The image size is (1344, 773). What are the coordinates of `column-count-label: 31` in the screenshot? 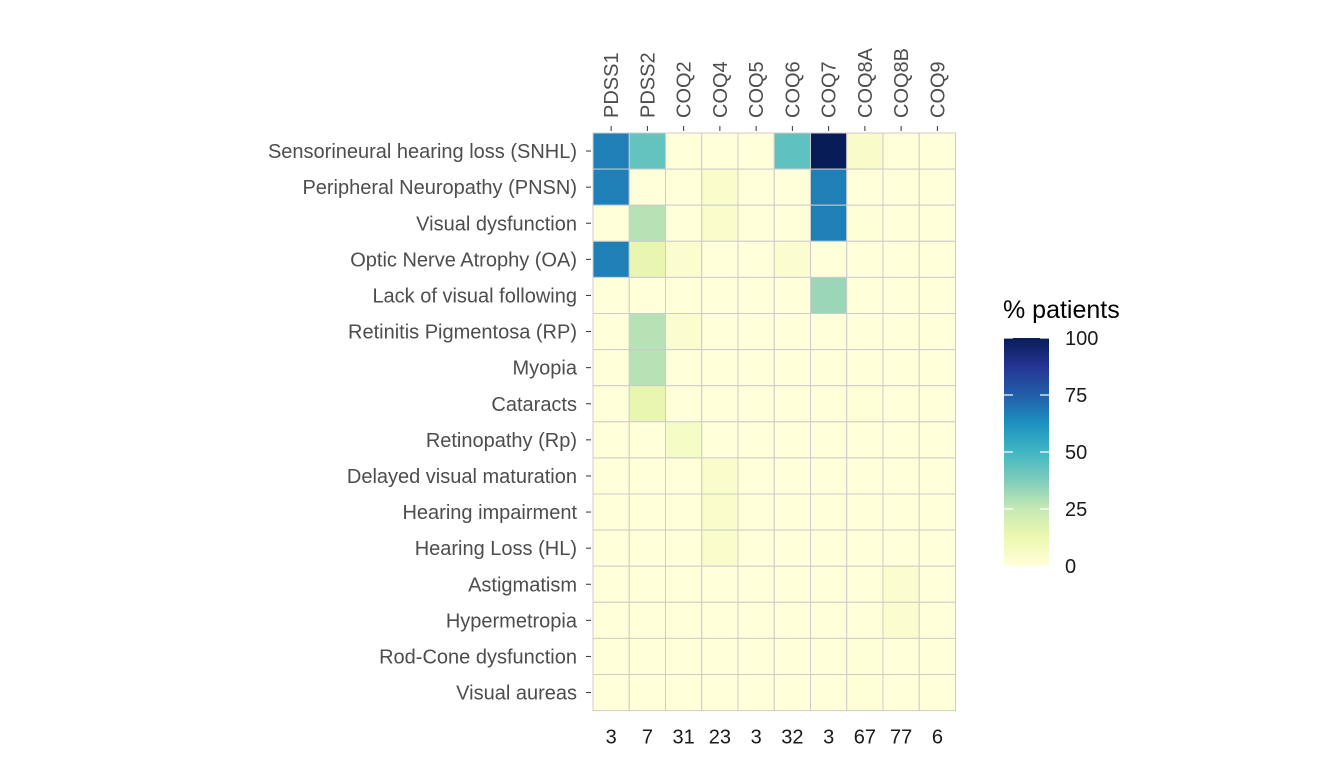 It's located at (684, 738).